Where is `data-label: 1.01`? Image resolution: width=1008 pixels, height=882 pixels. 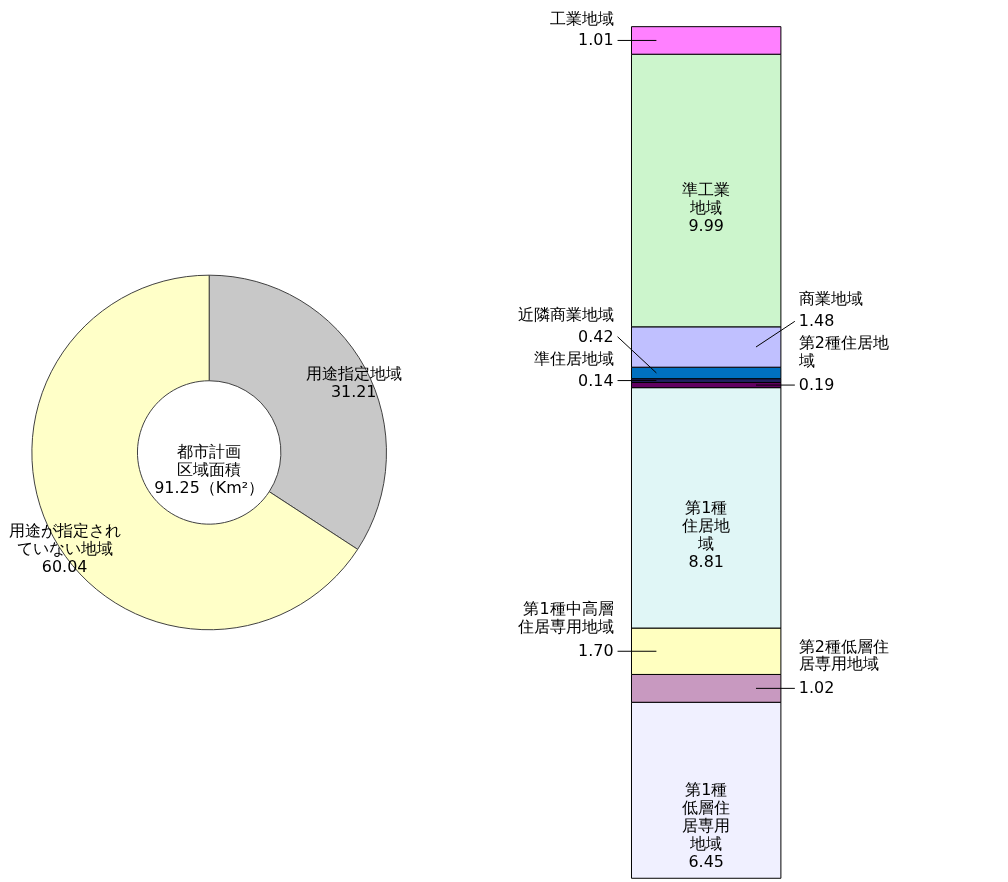
data-label: 1.01 is located at coordinates (596, 40).